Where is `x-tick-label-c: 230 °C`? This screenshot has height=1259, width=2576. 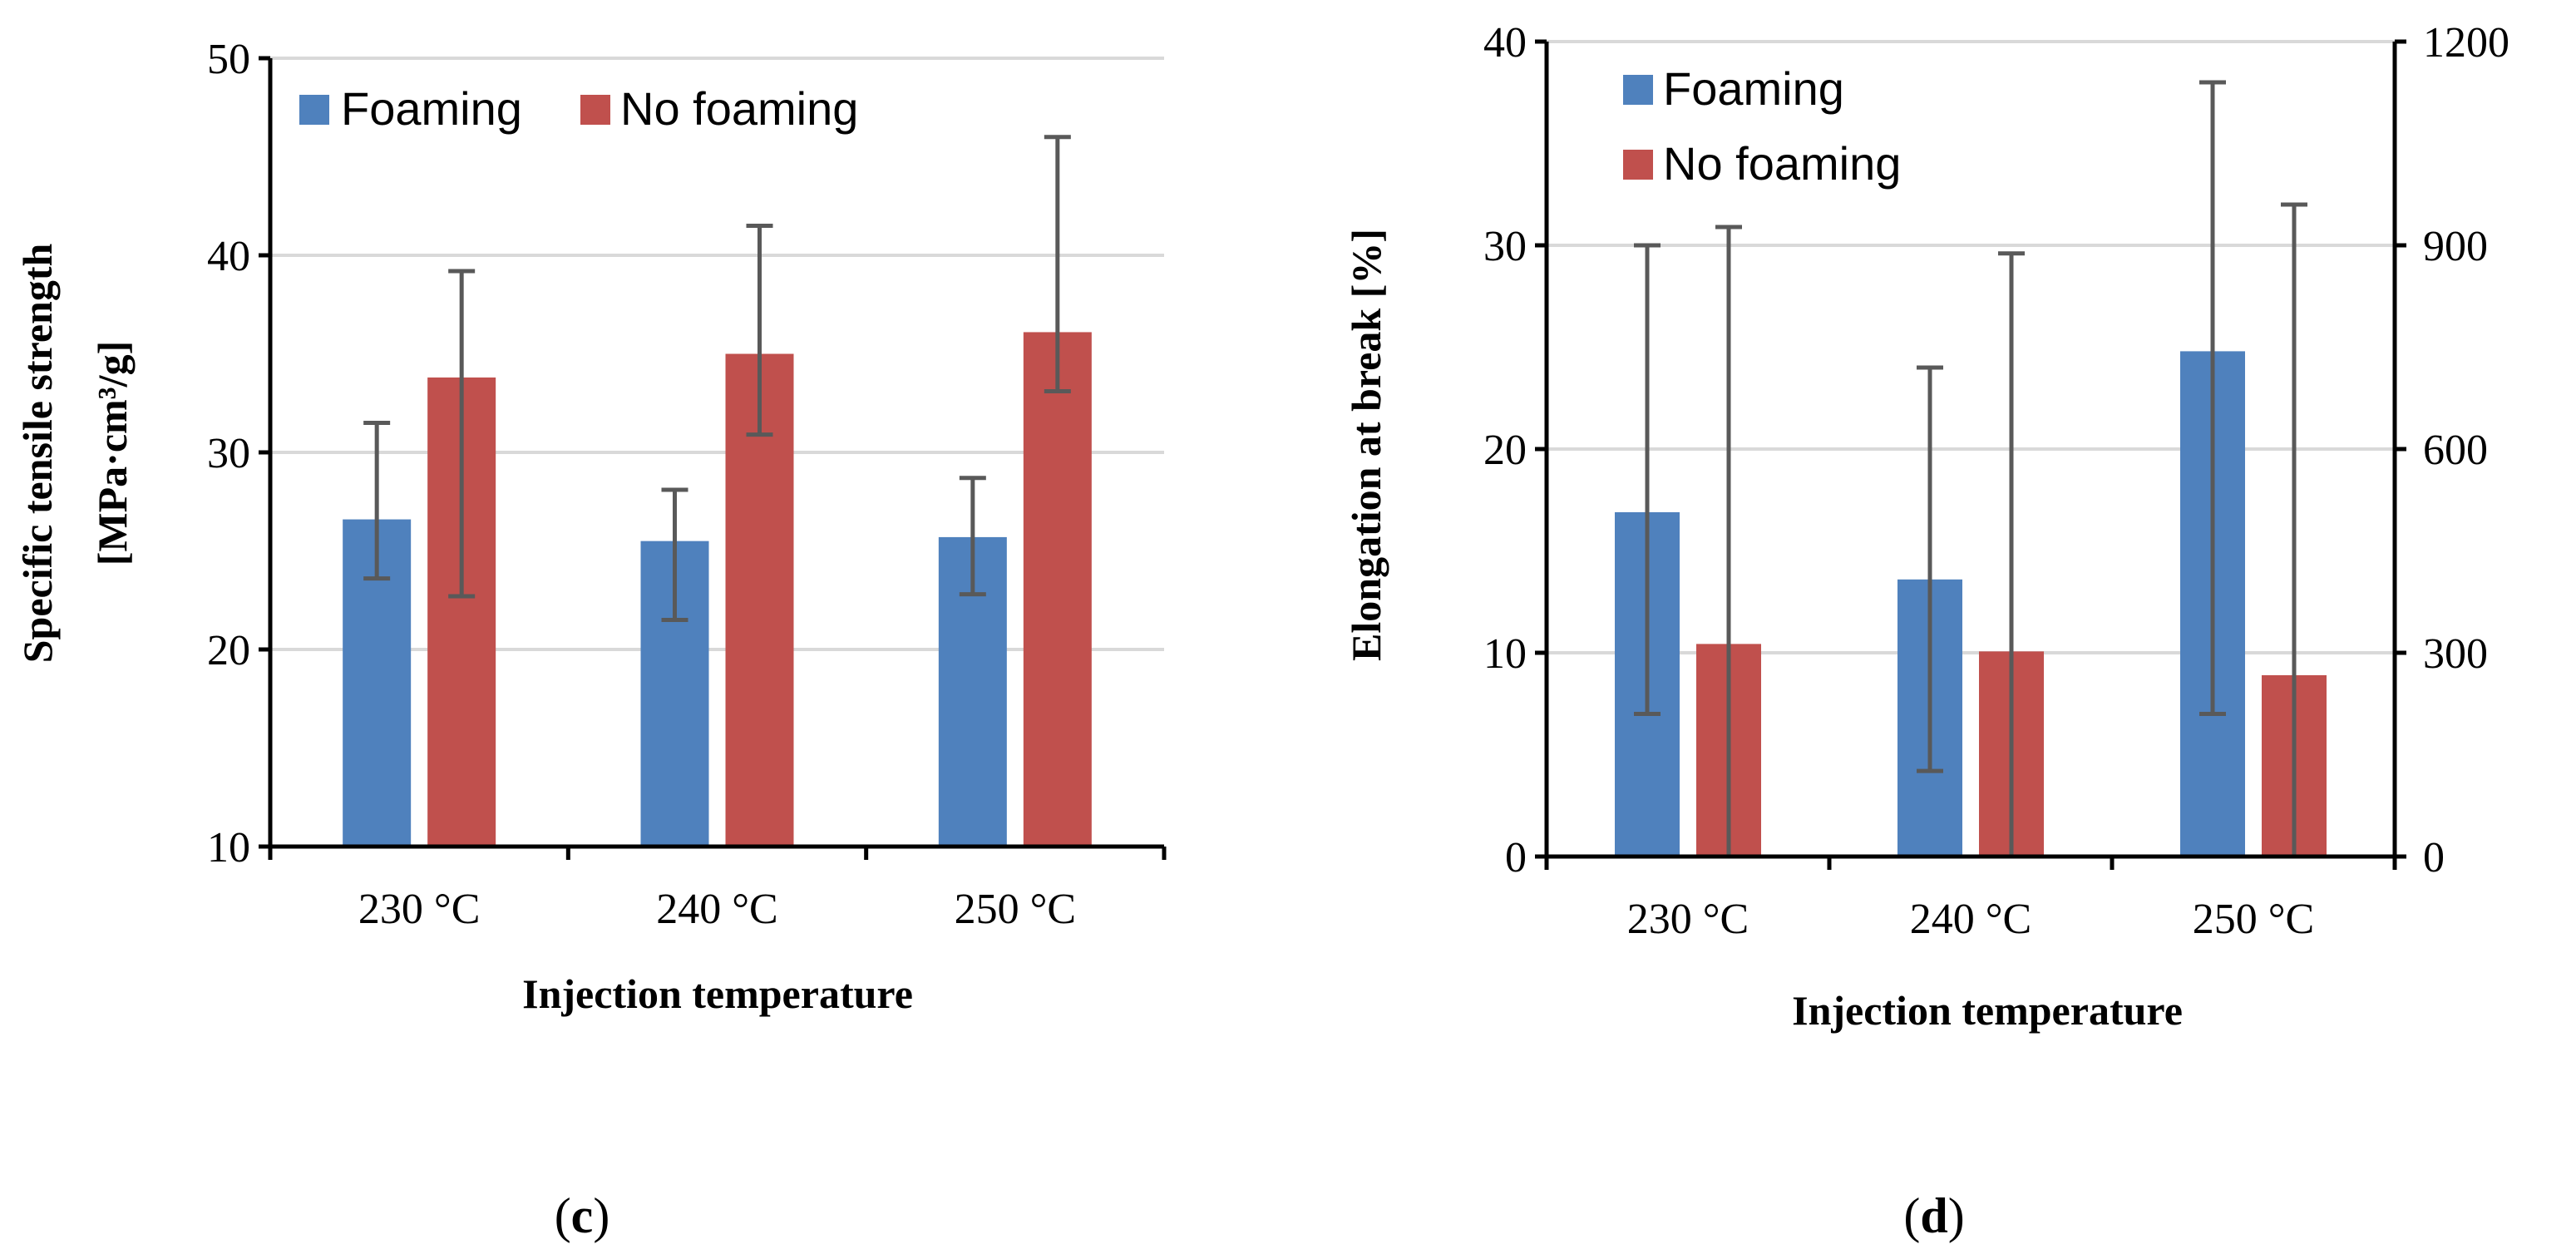 x-tick-label-c: 230 °C is located at coordinates (419, 909).